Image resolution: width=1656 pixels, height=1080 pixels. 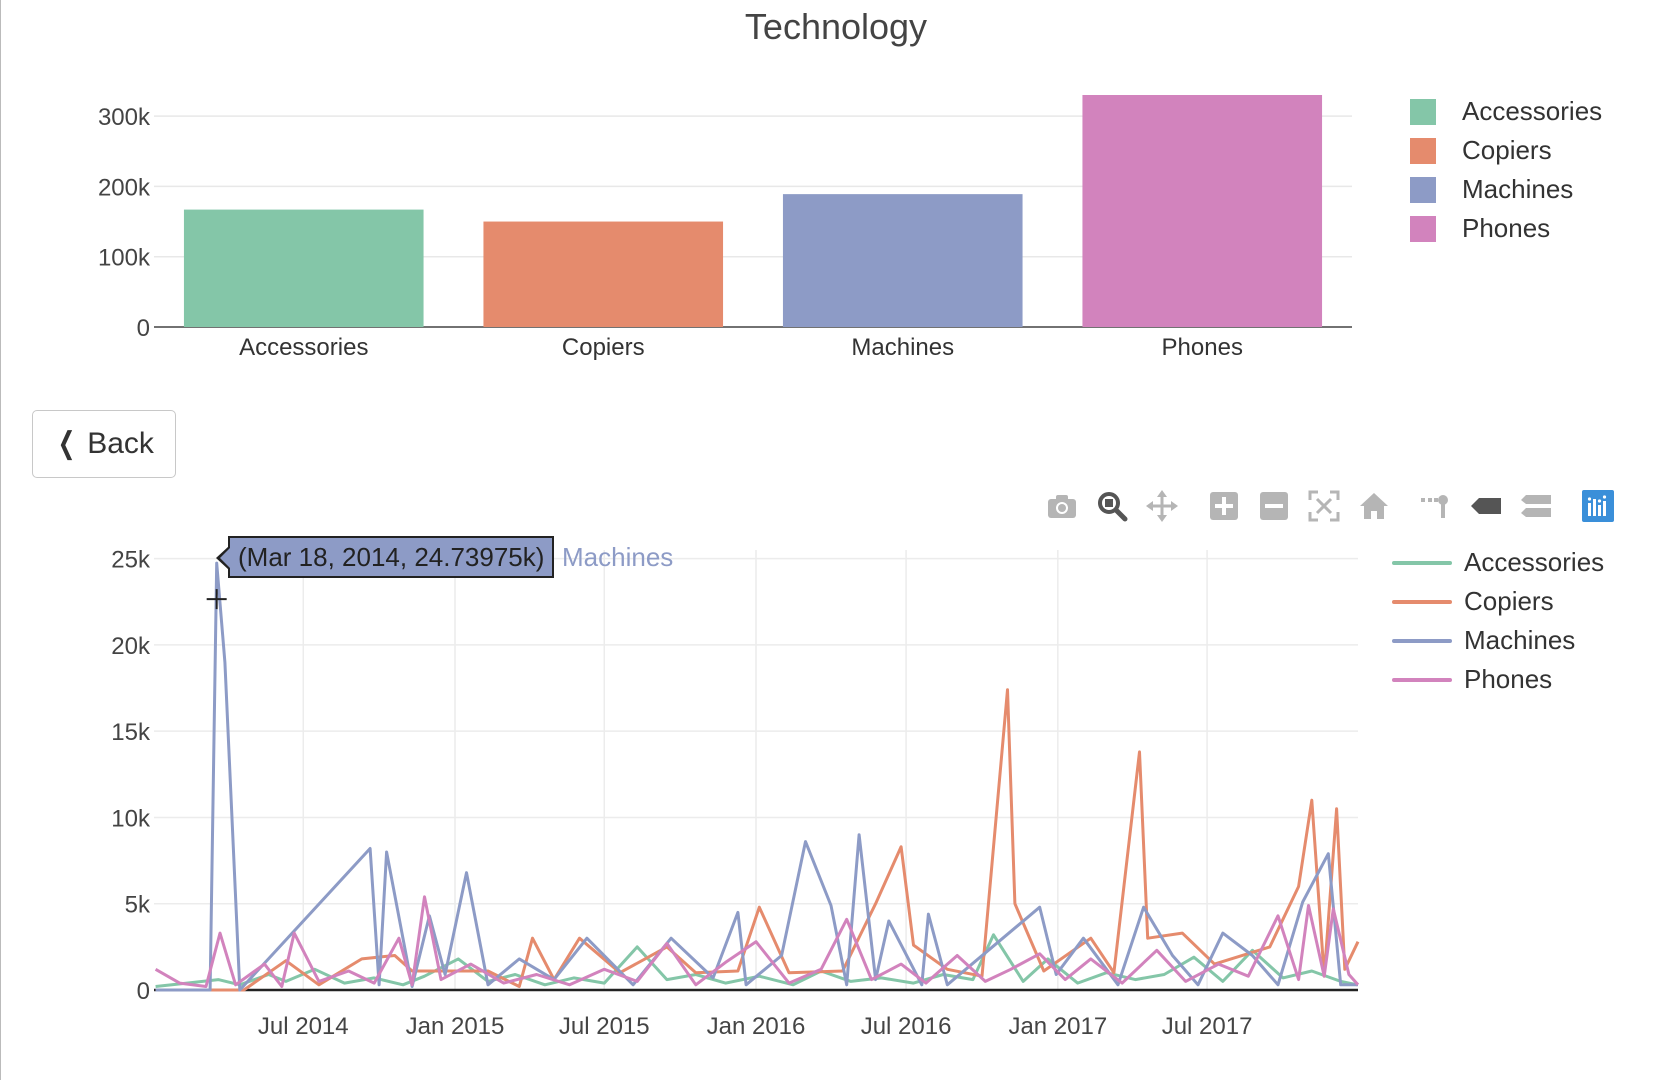 What do you see at coordinates (131, 818) in the screenshot?
I see `line-ytick-label: 10k` at bounding box center [131, 818].